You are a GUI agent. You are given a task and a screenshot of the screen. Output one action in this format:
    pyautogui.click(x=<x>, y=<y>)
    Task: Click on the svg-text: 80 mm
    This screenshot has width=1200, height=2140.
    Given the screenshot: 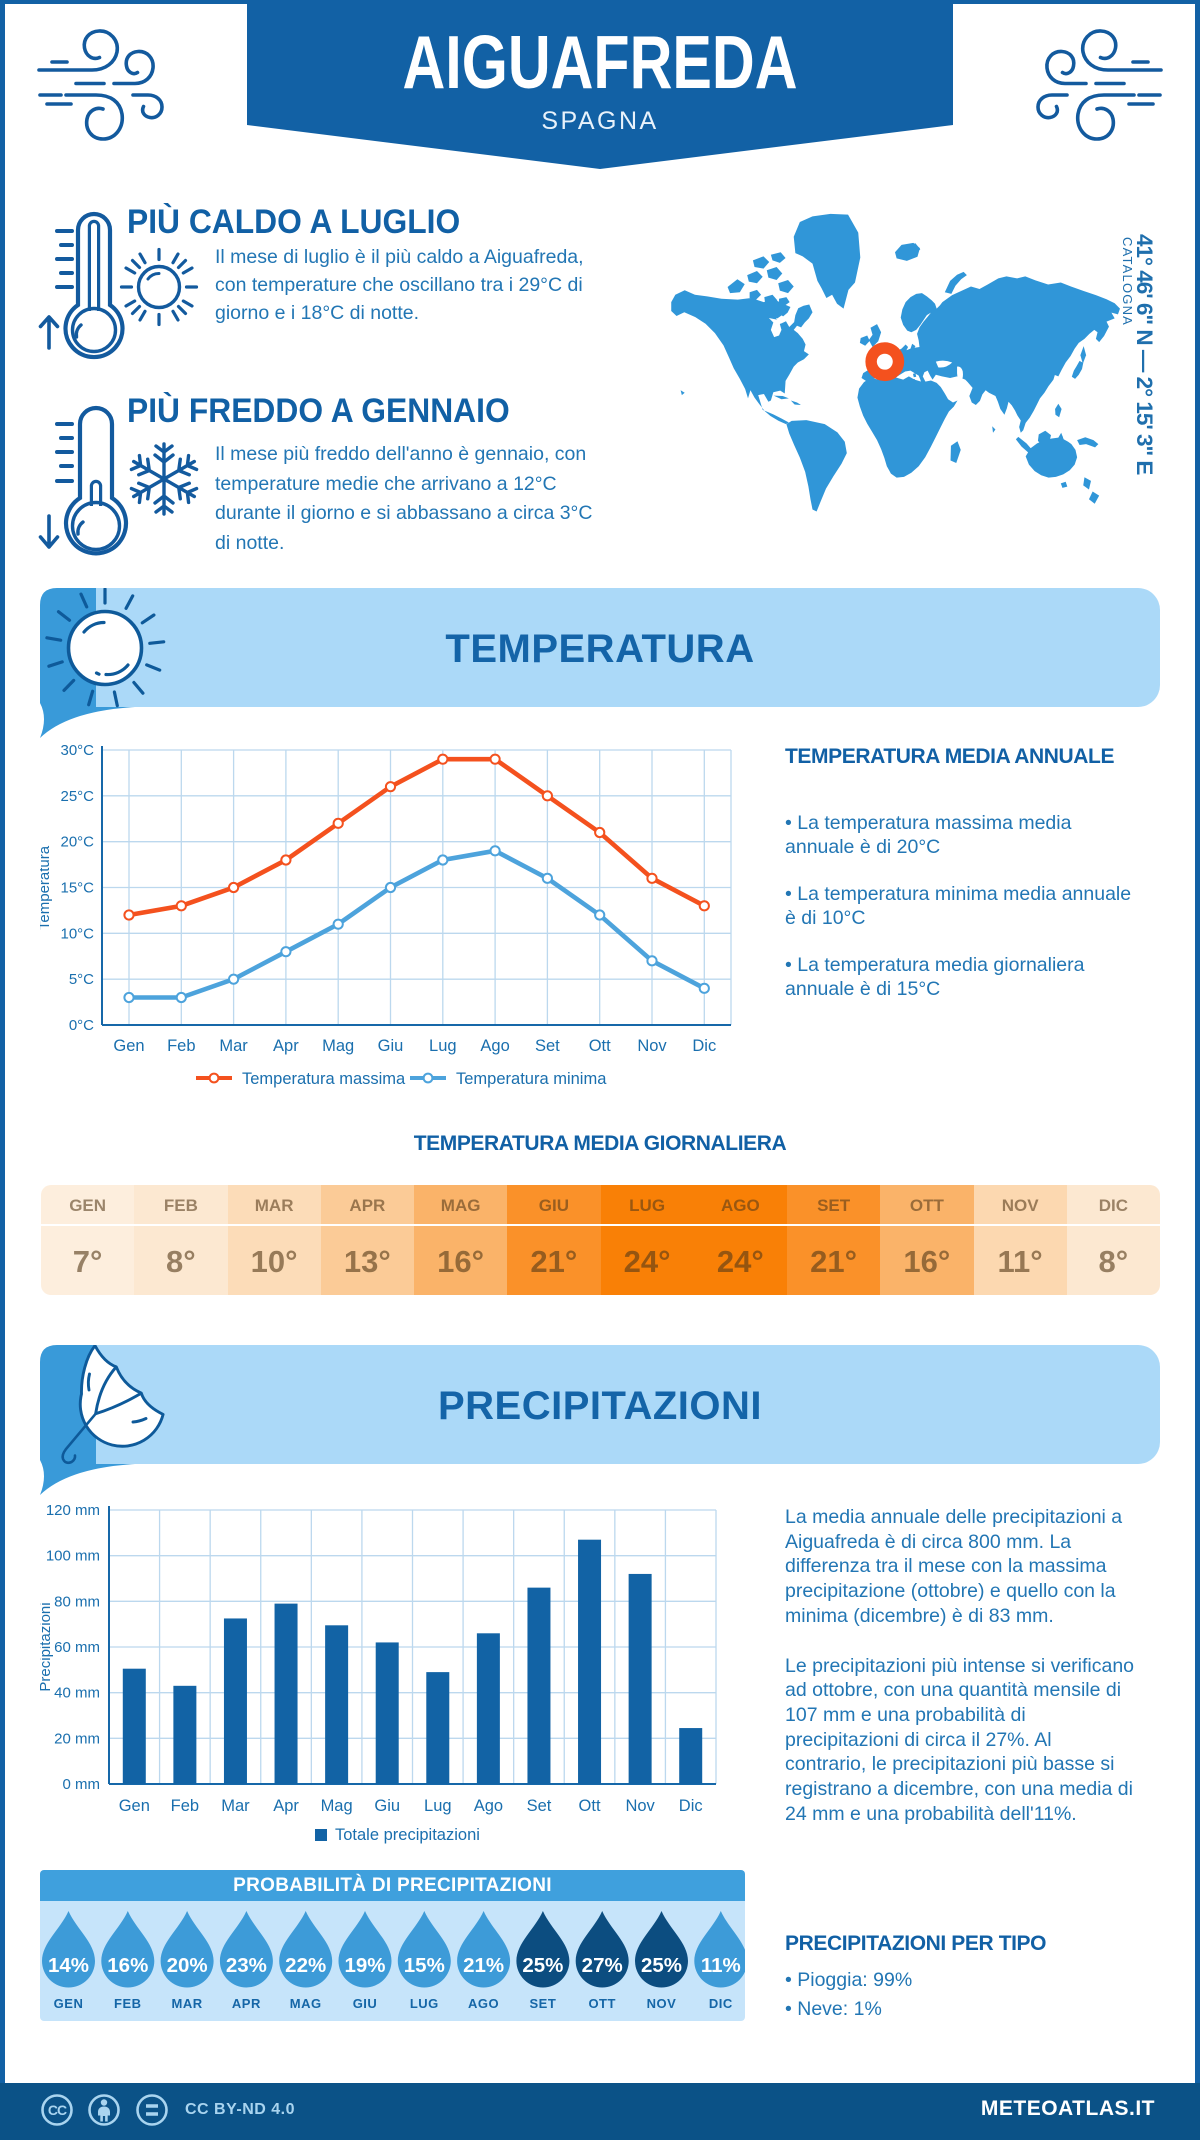 What is the action you would take?
    pyautogui.click(x=77, y=1601)
    